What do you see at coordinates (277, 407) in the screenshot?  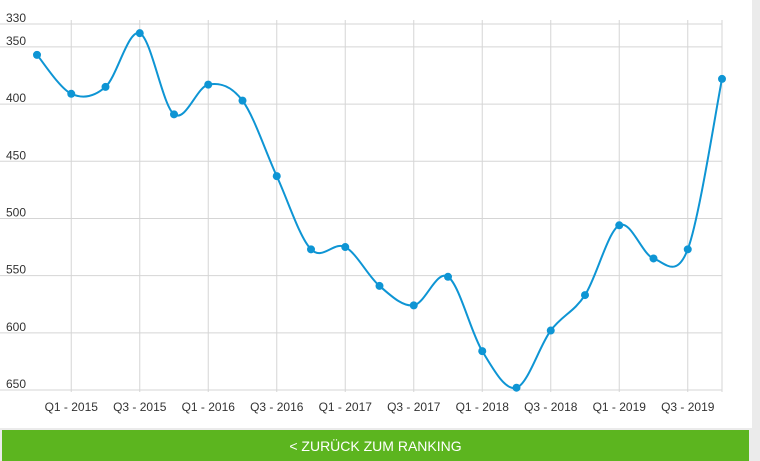 I see `x-tick-label: Q3 - 2016` at bounding box center [277, 407].